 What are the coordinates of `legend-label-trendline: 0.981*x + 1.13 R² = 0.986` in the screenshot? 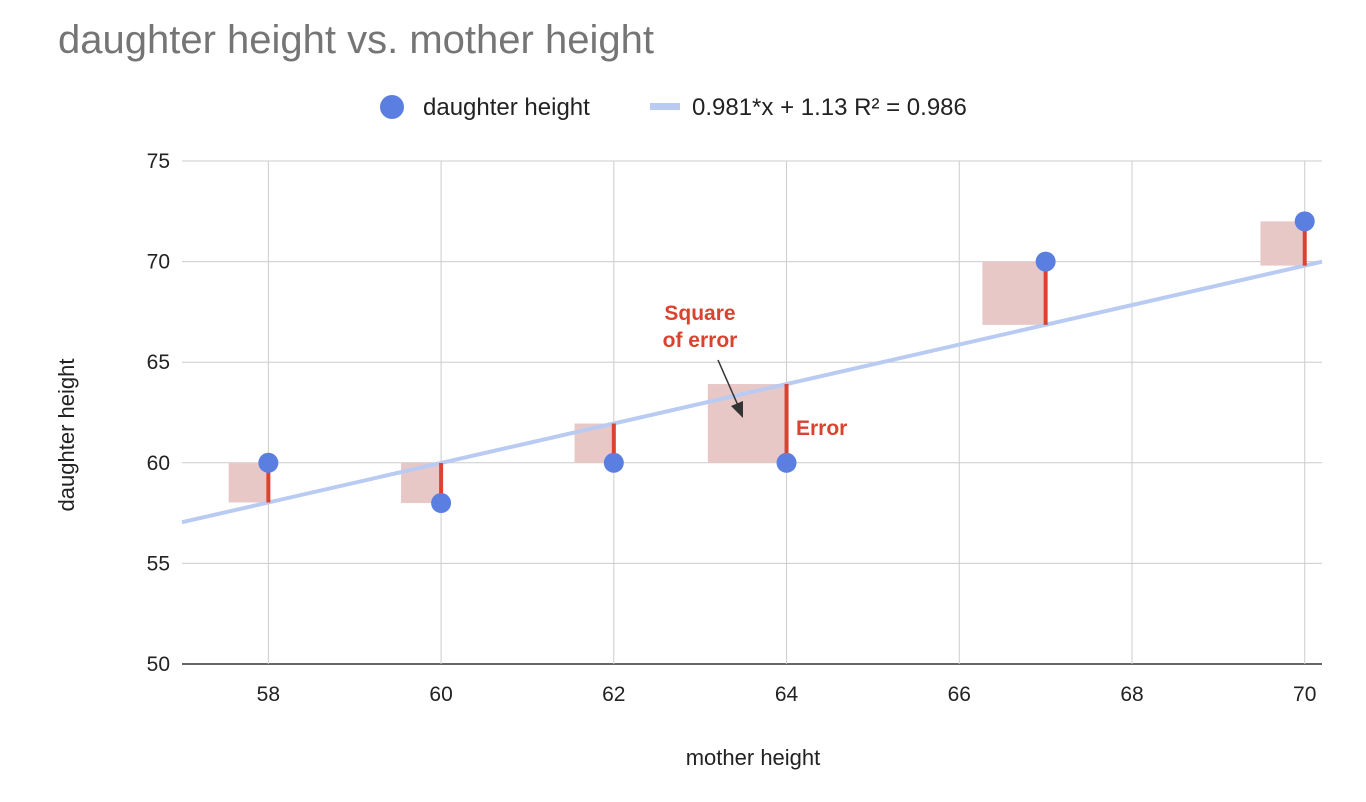 It's located at (829, 107).